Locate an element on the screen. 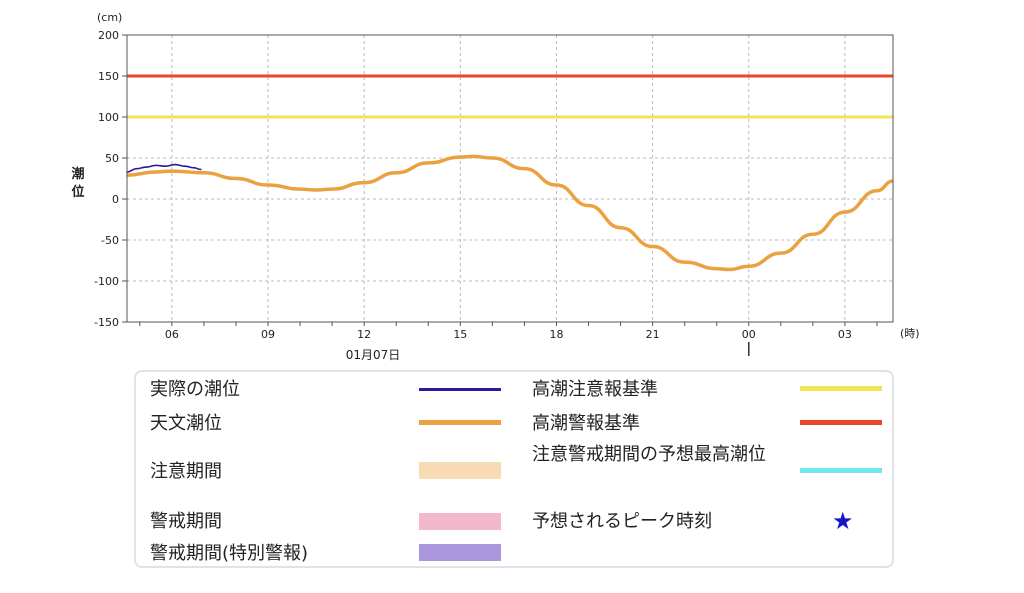 This screenshot has height=593, width=1024. y-tick-label: 50 is located at coordinates (112, 158).